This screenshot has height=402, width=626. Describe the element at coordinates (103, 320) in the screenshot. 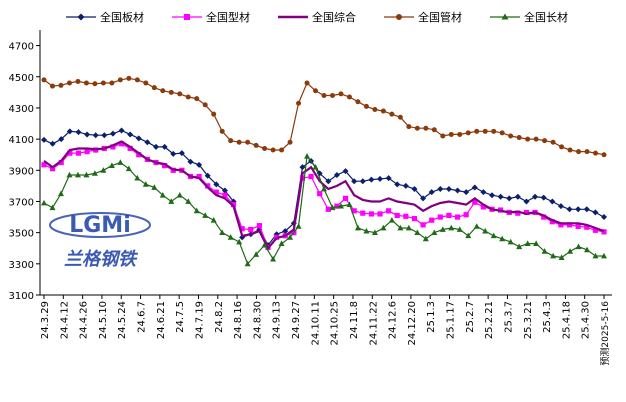

I see `x-tick-label: 24.5.10` at that location.